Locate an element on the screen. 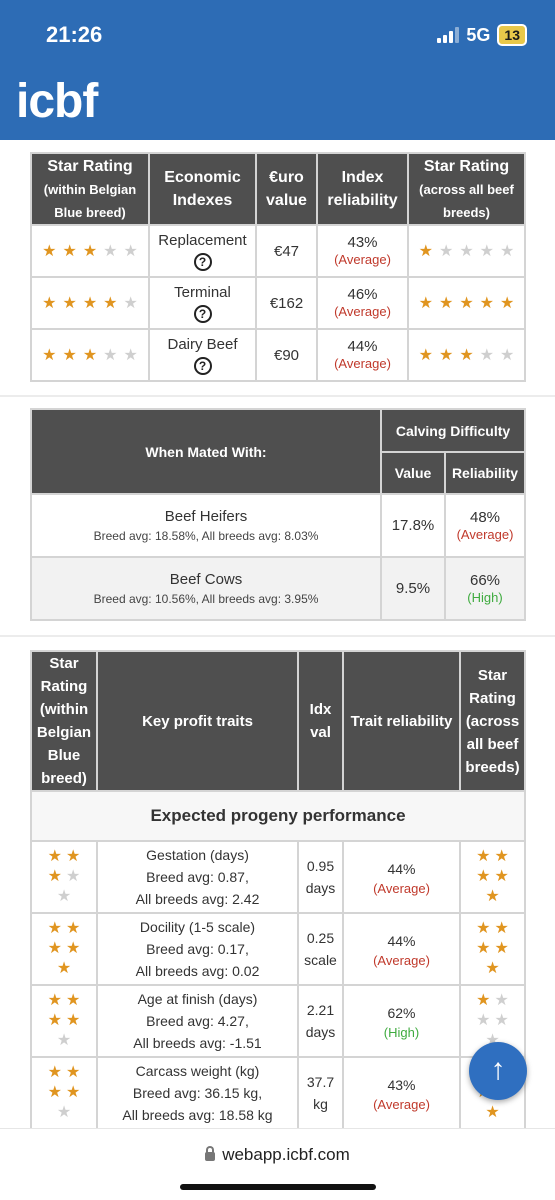 Image resolution: width=555 pixels, height=1200 pixels. trait-breed-avg: Breed avg: 0.17, is located at coordinates (197, 949).